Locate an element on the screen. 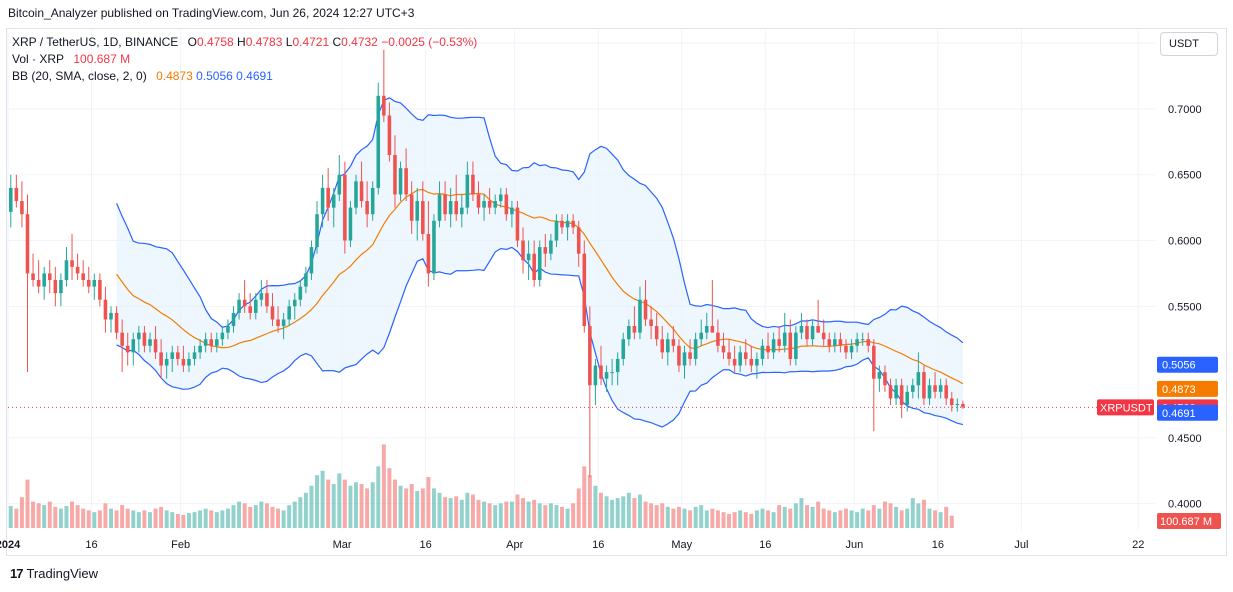 This screenshot has width=1233, height=592. legend-close-label: C is located at coordinates (337, 42).